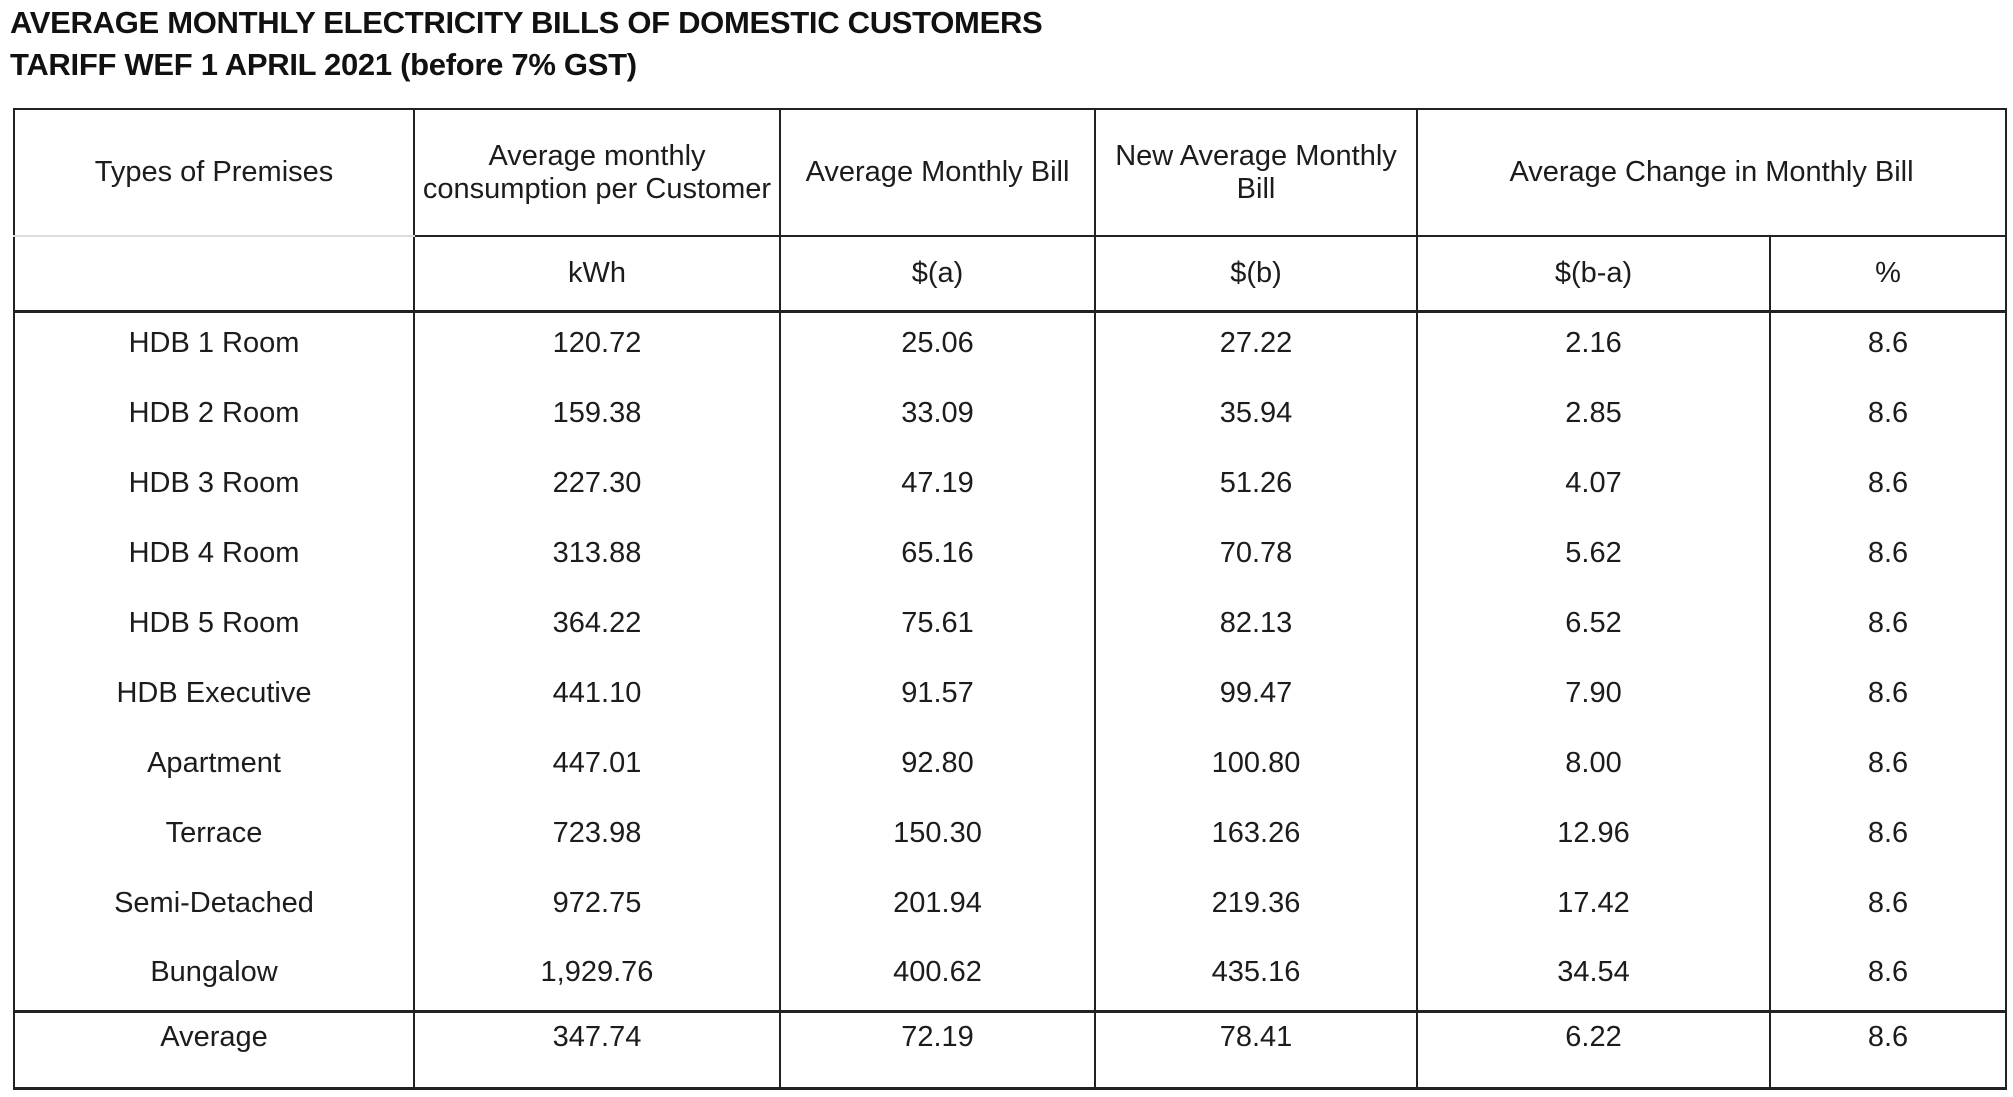 The image size is (2013, 1097). Describe the element at coordinates (597, 836) in the screenshot. I see `kwh-cell: 723.98` at that location.